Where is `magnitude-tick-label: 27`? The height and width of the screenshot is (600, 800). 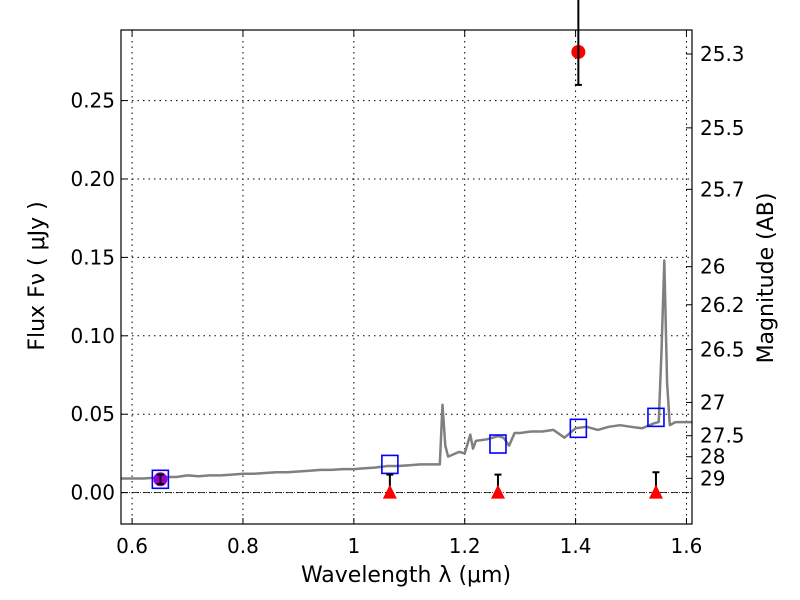
magnitude-tick-label: 27 is located at coordinates (712, 402).